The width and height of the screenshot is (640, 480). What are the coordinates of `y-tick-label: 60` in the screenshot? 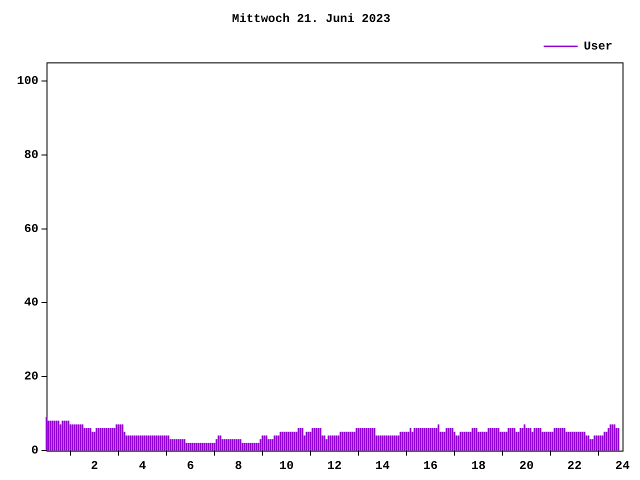 It's located at (31, 229).